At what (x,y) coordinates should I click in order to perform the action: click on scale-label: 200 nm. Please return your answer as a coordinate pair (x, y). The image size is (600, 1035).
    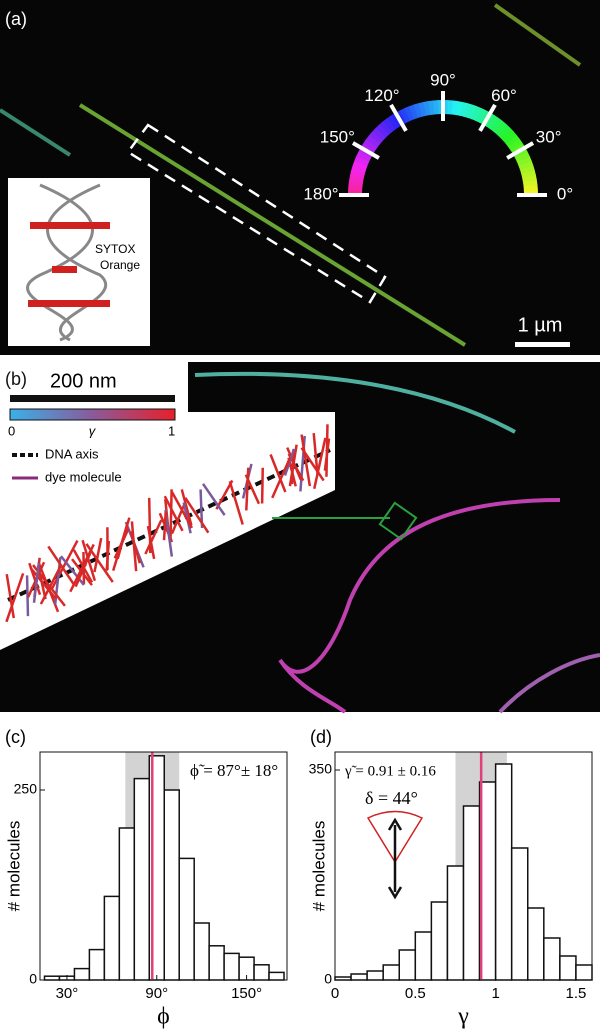
    Looking at the image, I should click on (83, 381).